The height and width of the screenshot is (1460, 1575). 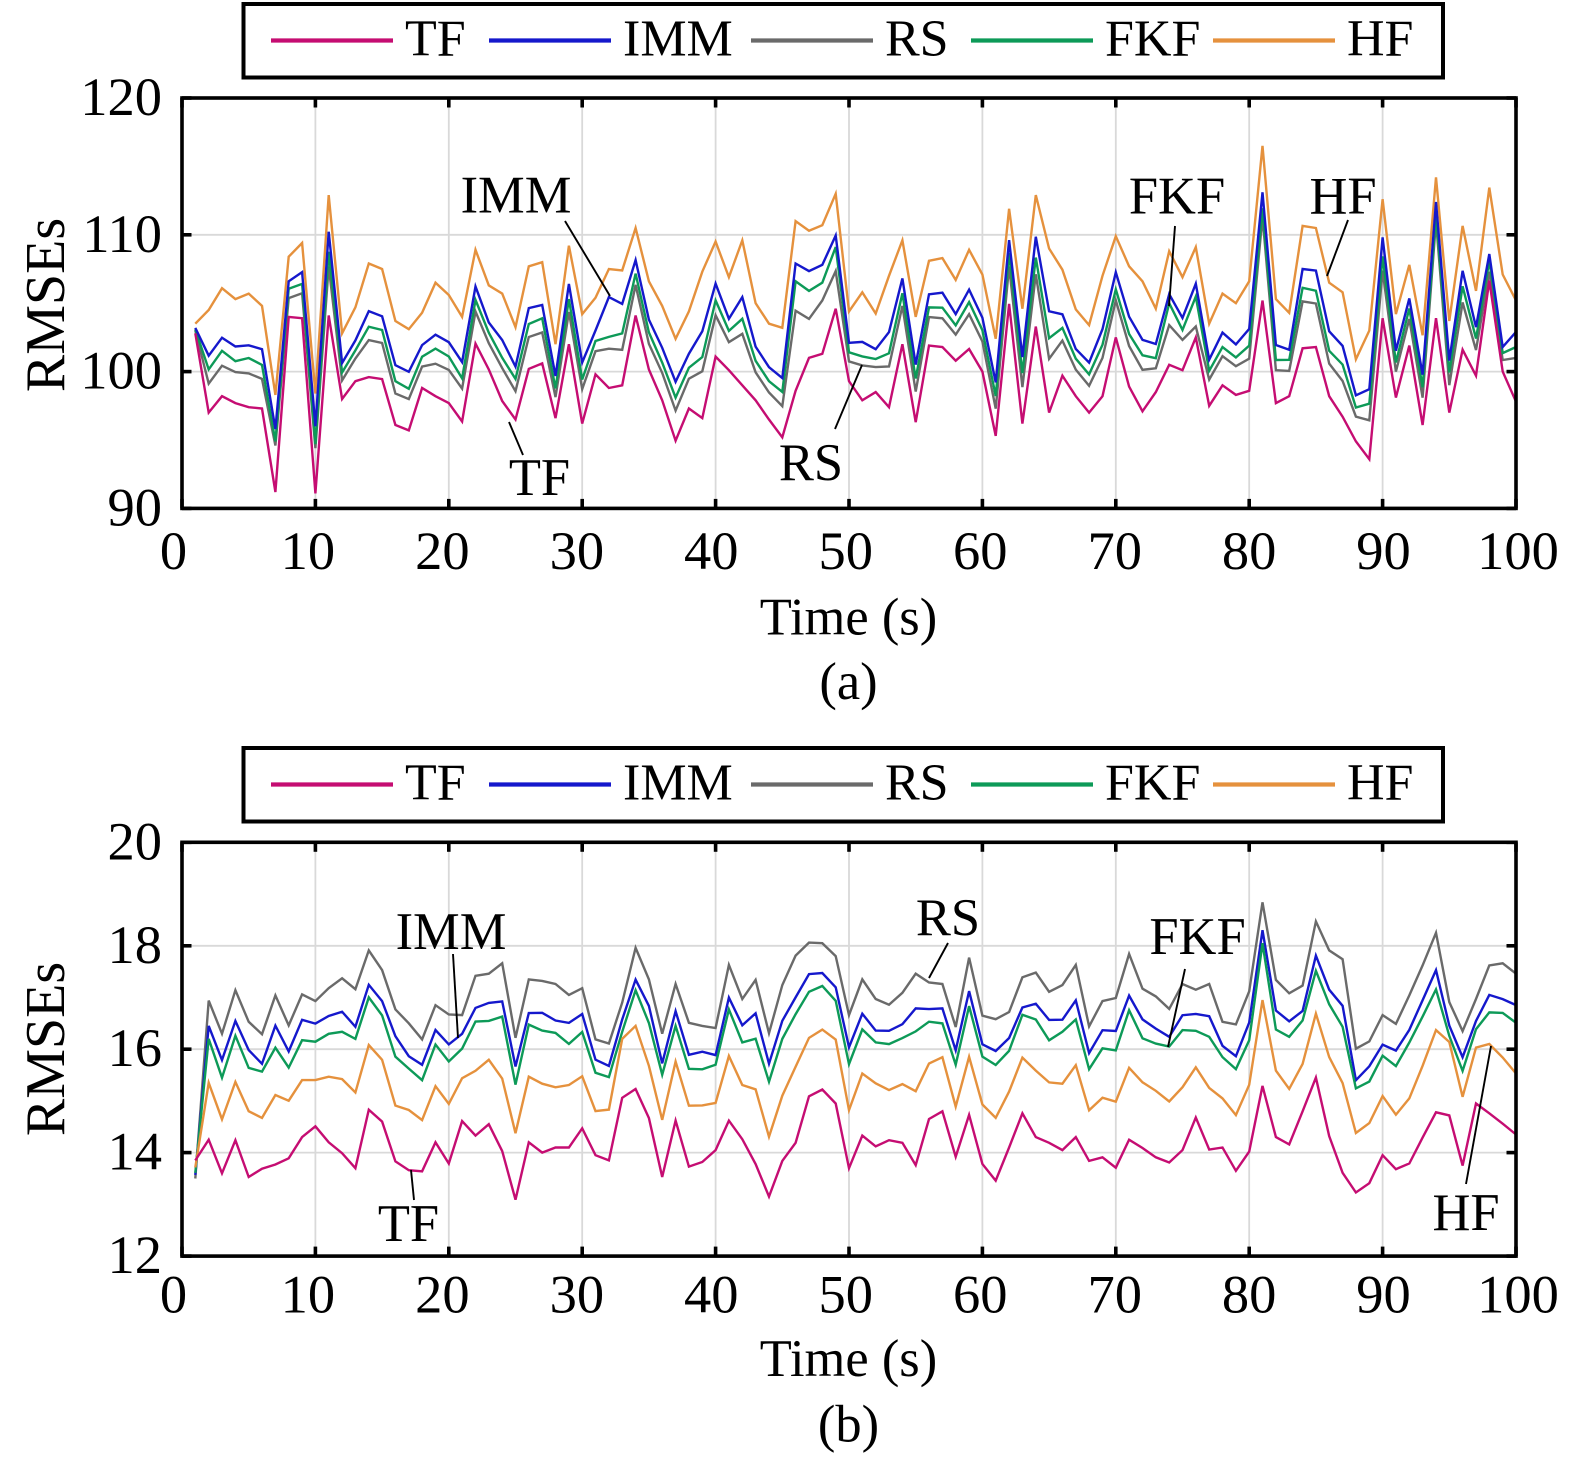 I want to click on svg-text: 18, so click(x=135, y=944).